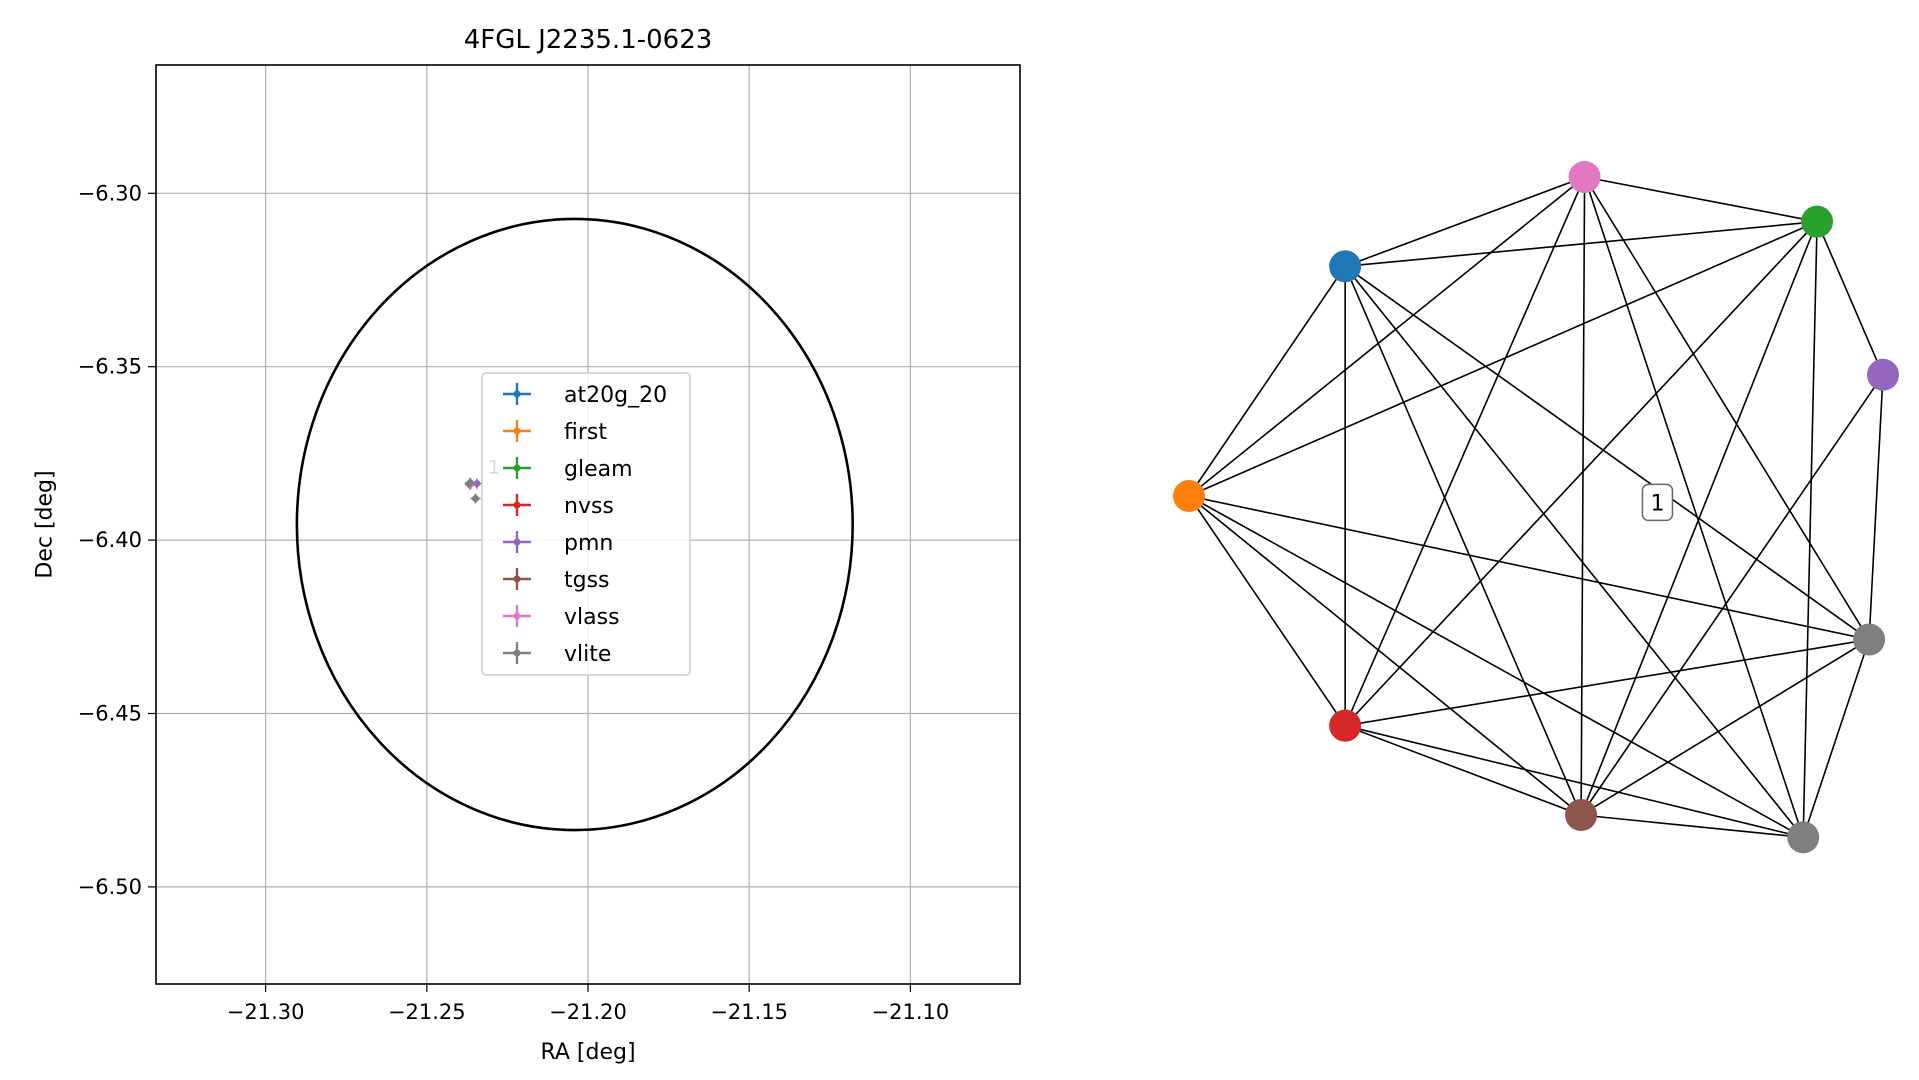 This screenshot has height=1080, width=1919. Describe the element at coordinates (586, 524) in the screenshot. I see `legend-frame` at that location.